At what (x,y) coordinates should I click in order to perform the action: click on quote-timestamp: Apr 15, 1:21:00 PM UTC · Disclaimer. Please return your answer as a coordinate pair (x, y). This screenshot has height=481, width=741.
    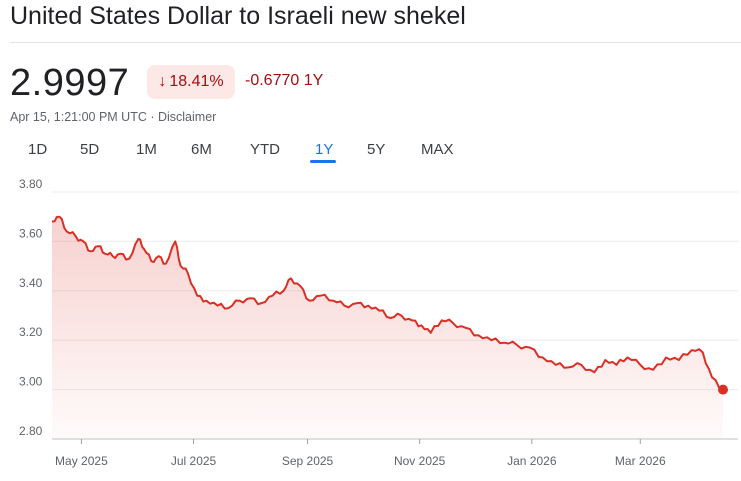
    Looking at the image, I should click on (113, 117).